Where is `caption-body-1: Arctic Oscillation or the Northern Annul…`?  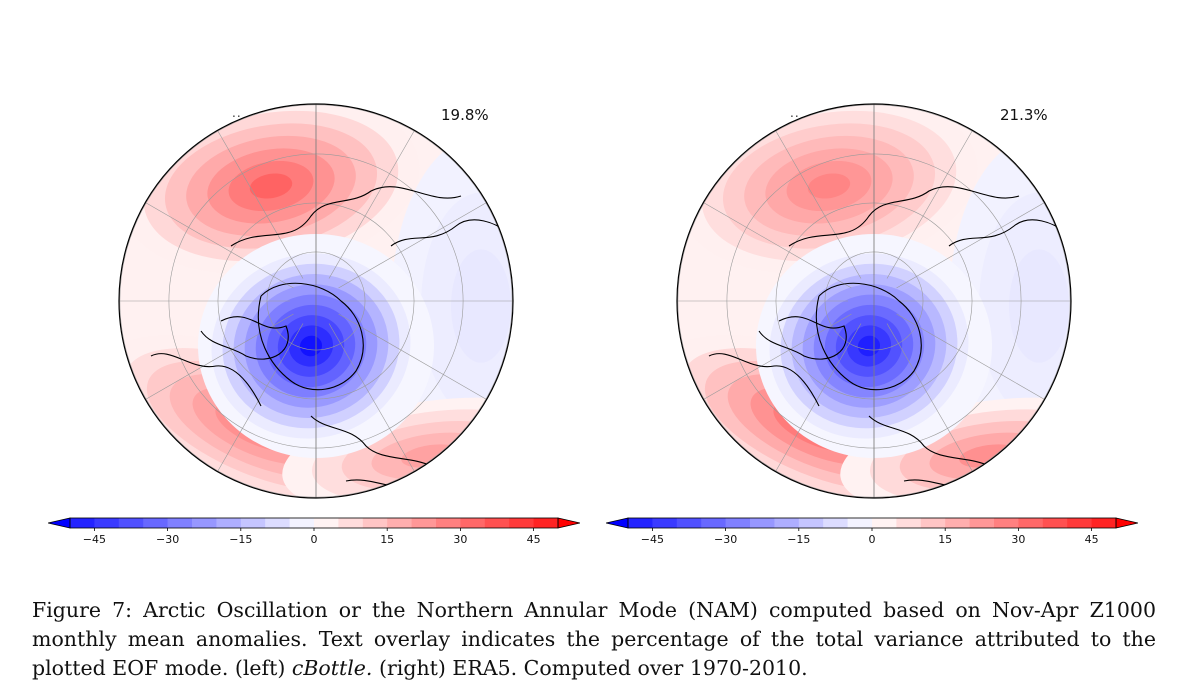
caption-body-1: Arctic Oscillation or the Northern Annul… is located at coordinates (594, 639).